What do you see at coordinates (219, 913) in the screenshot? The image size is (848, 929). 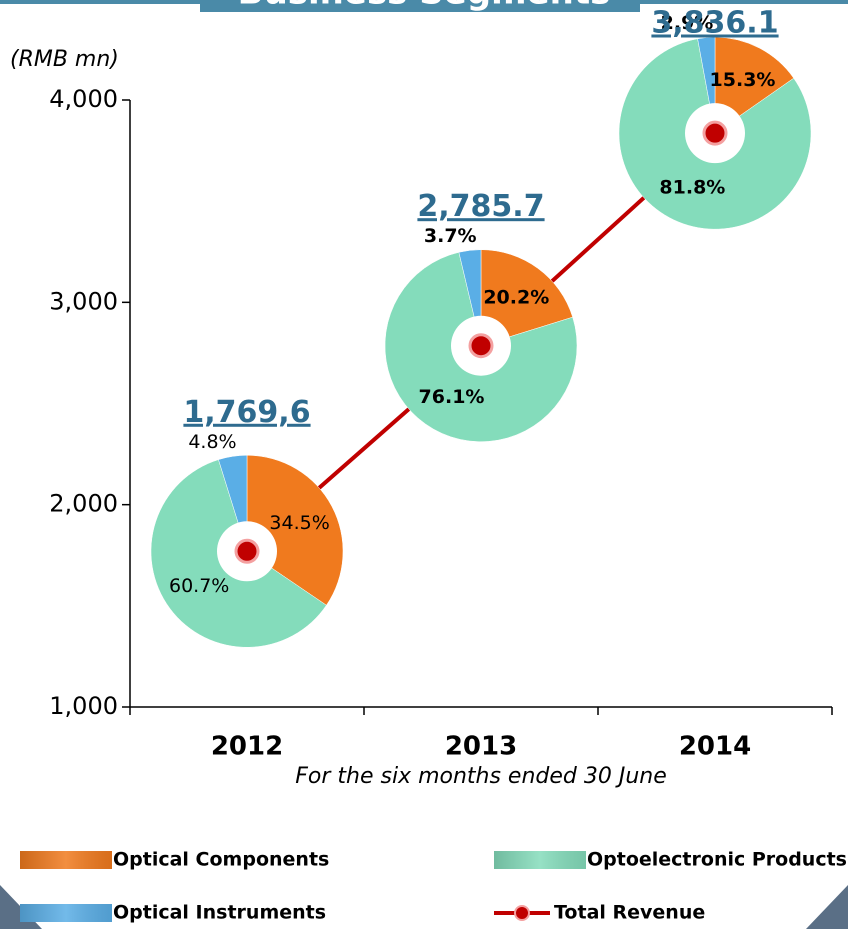 I see `legend-label: Optical Instruments` at bounding box center [219, 913].